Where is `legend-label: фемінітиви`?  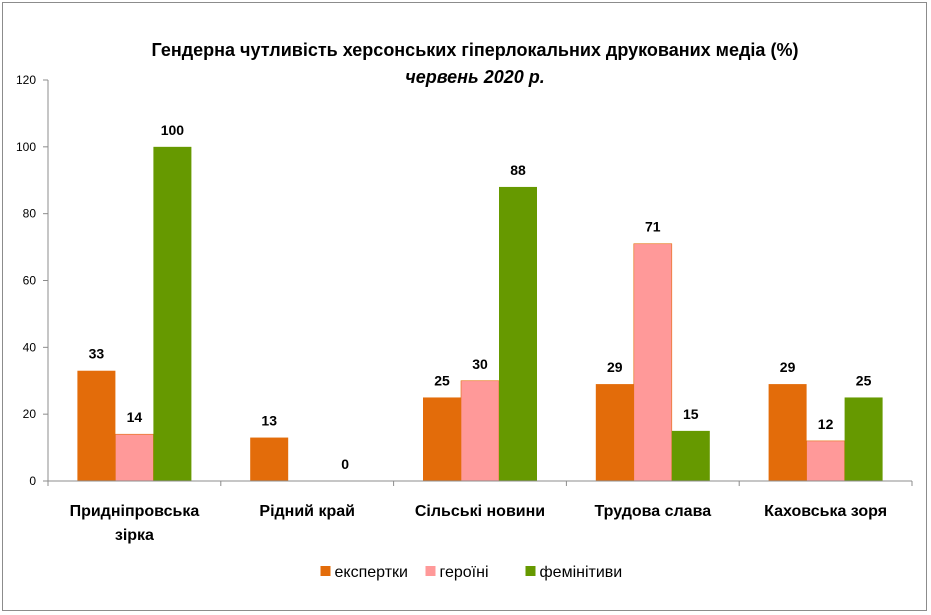
legend-label: фемінітиви is located at coordinates (581, 572).